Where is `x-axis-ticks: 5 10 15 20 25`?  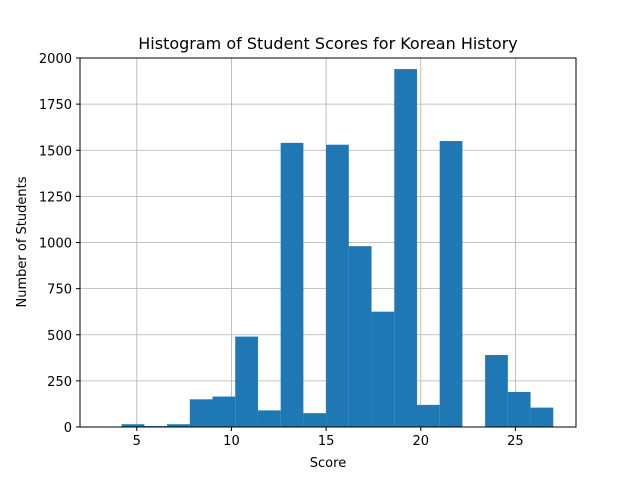
x-axis-ticks: 5 10 15 20 25 is located at coordinates (328, 438).